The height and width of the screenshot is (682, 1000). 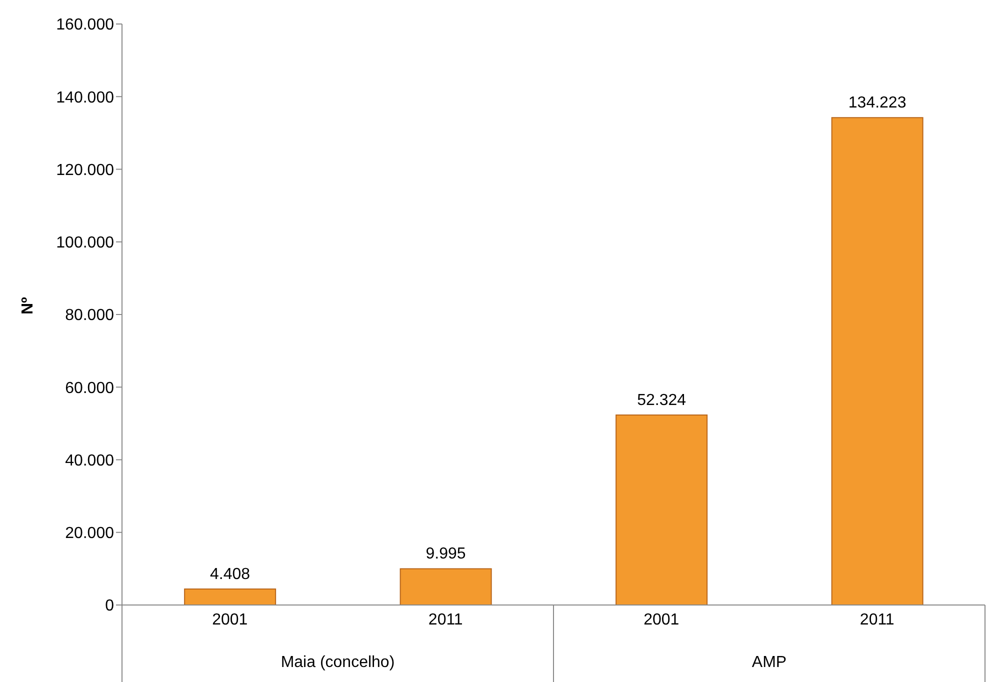 I want to click on data-label: 134.223, so click(x=877, y=103).